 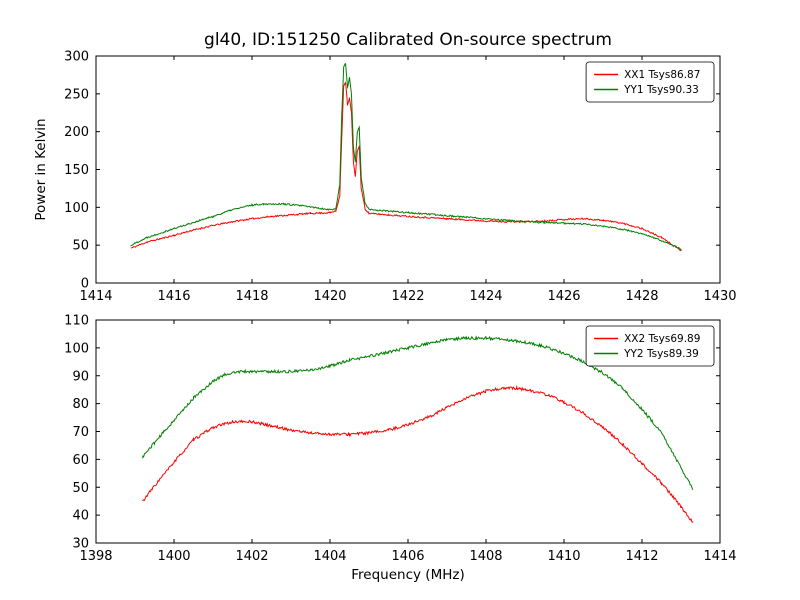 I want to click on y-tick-label: 250, so click(x=76, y=94).